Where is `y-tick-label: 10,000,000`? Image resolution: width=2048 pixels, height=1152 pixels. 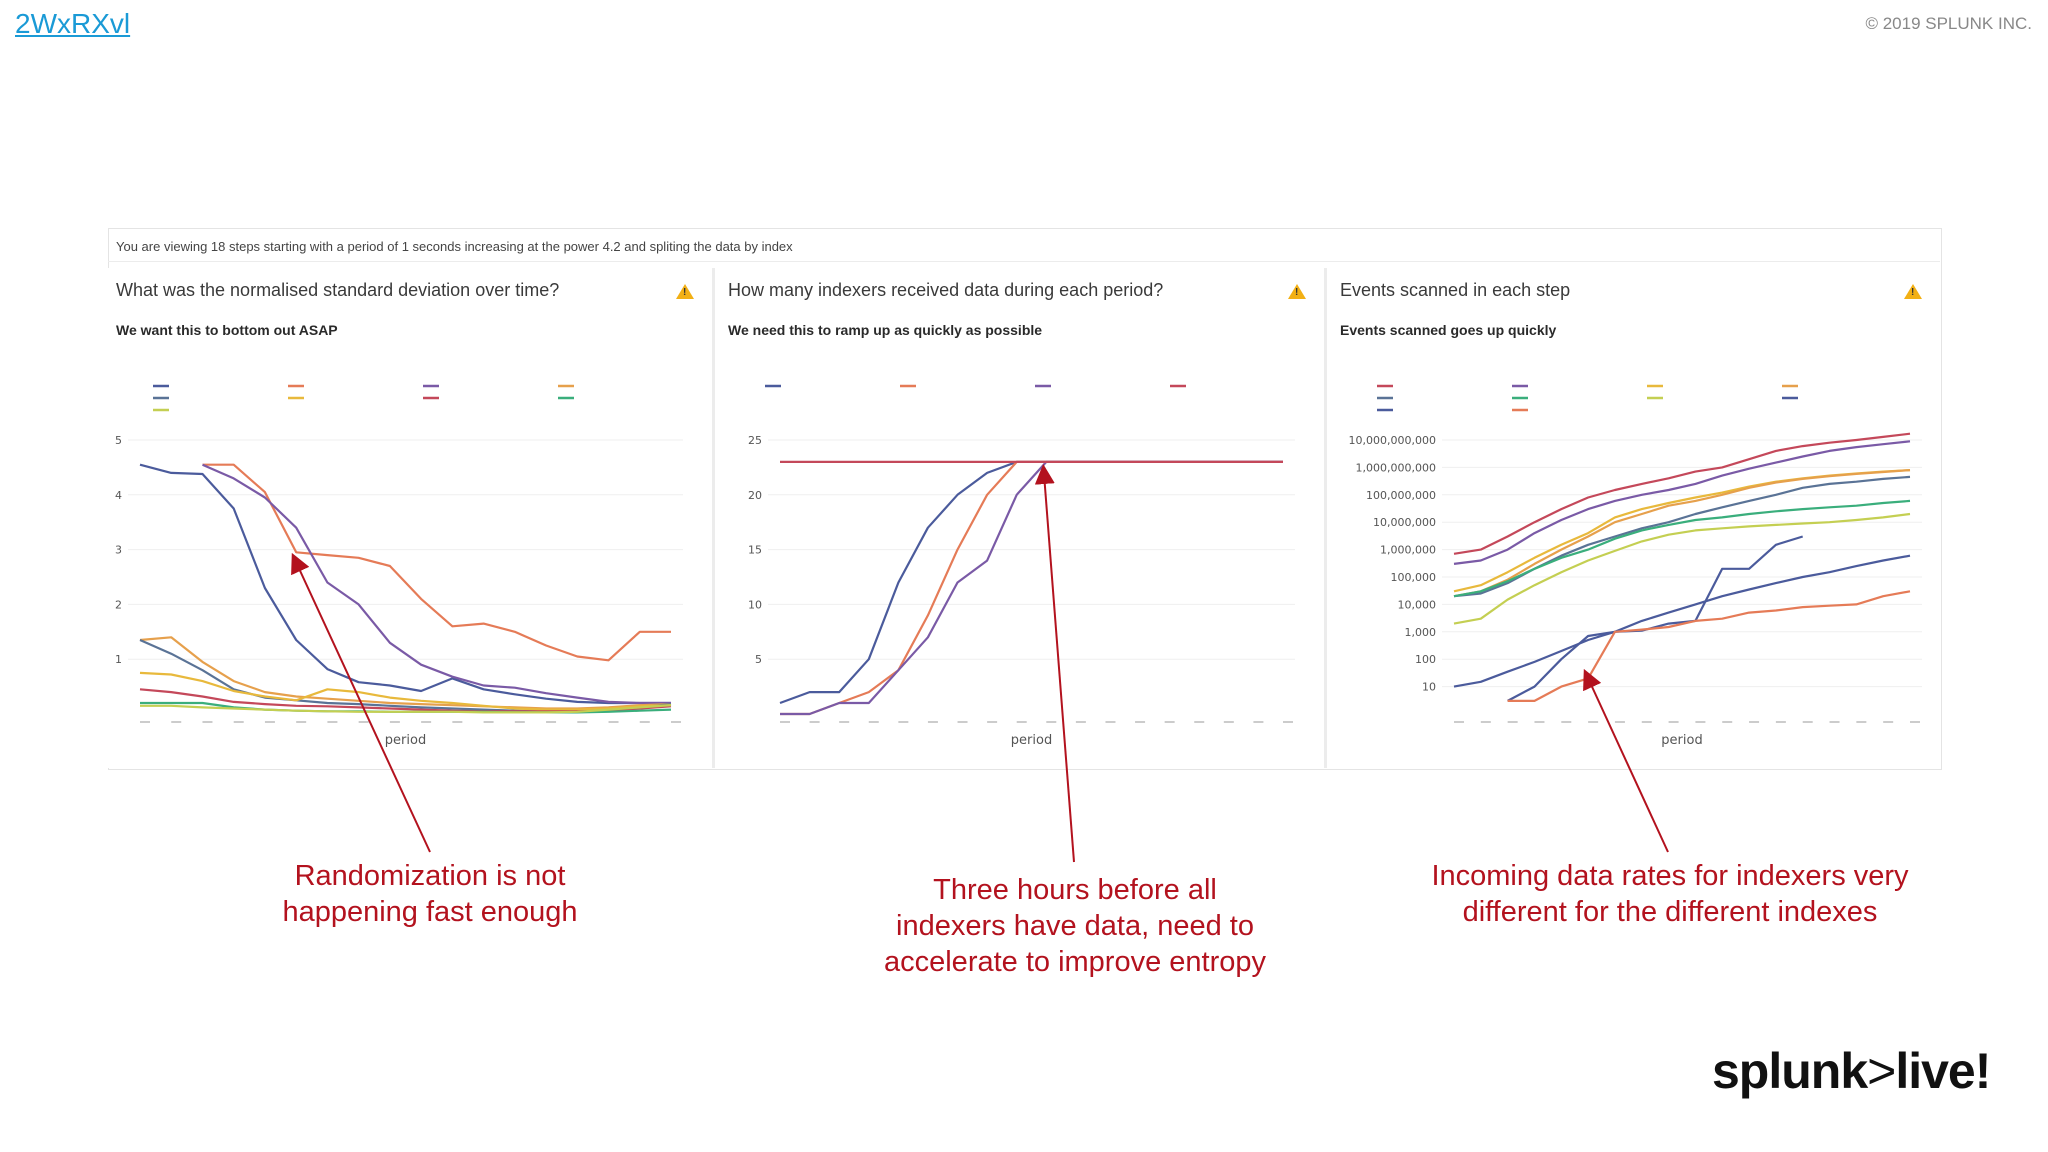 y-tick-label: 10,000,000 is located at coordinates (1404, 522).